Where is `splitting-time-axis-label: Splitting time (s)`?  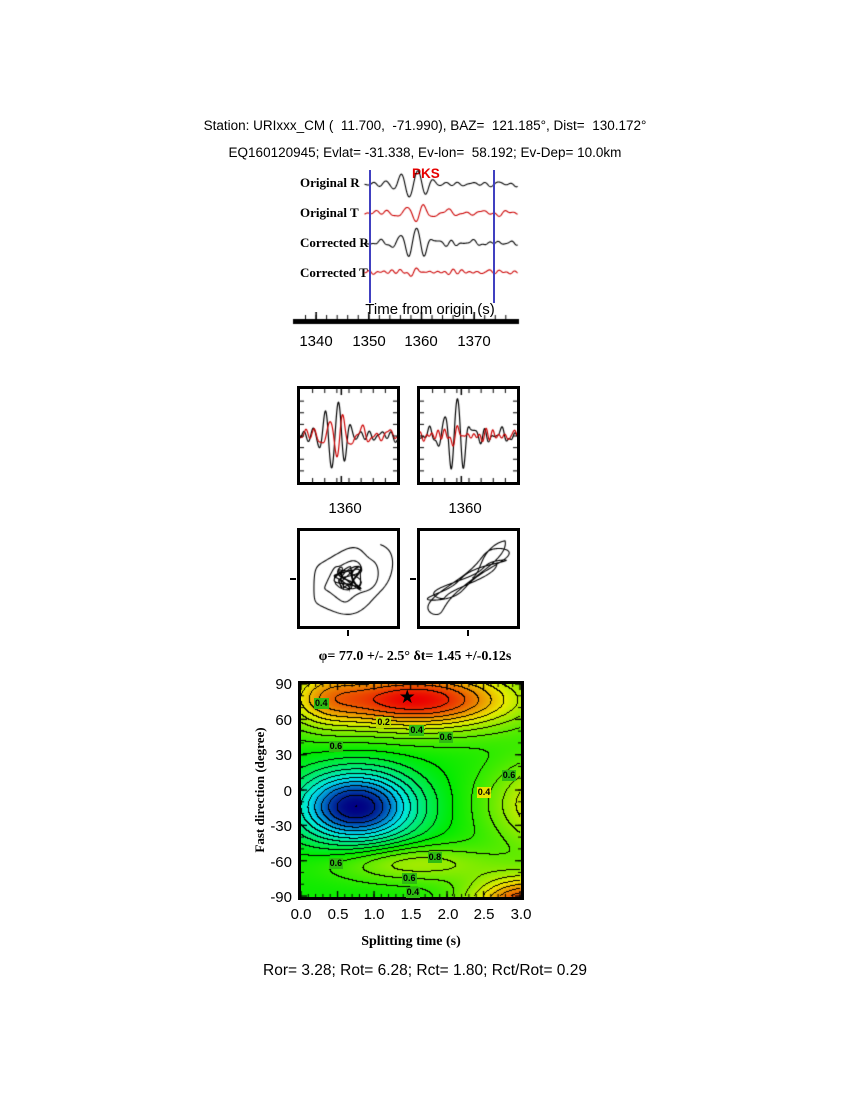 splitting-time-axis-label: Splitting time (s) is located at coordinates (411, 941).